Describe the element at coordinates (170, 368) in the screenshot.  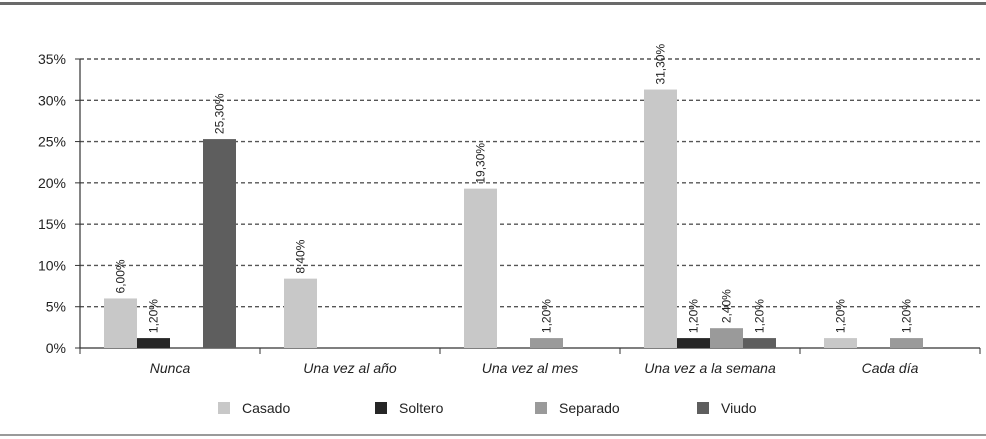
I see `x-tick-label: Nunca` at that location.